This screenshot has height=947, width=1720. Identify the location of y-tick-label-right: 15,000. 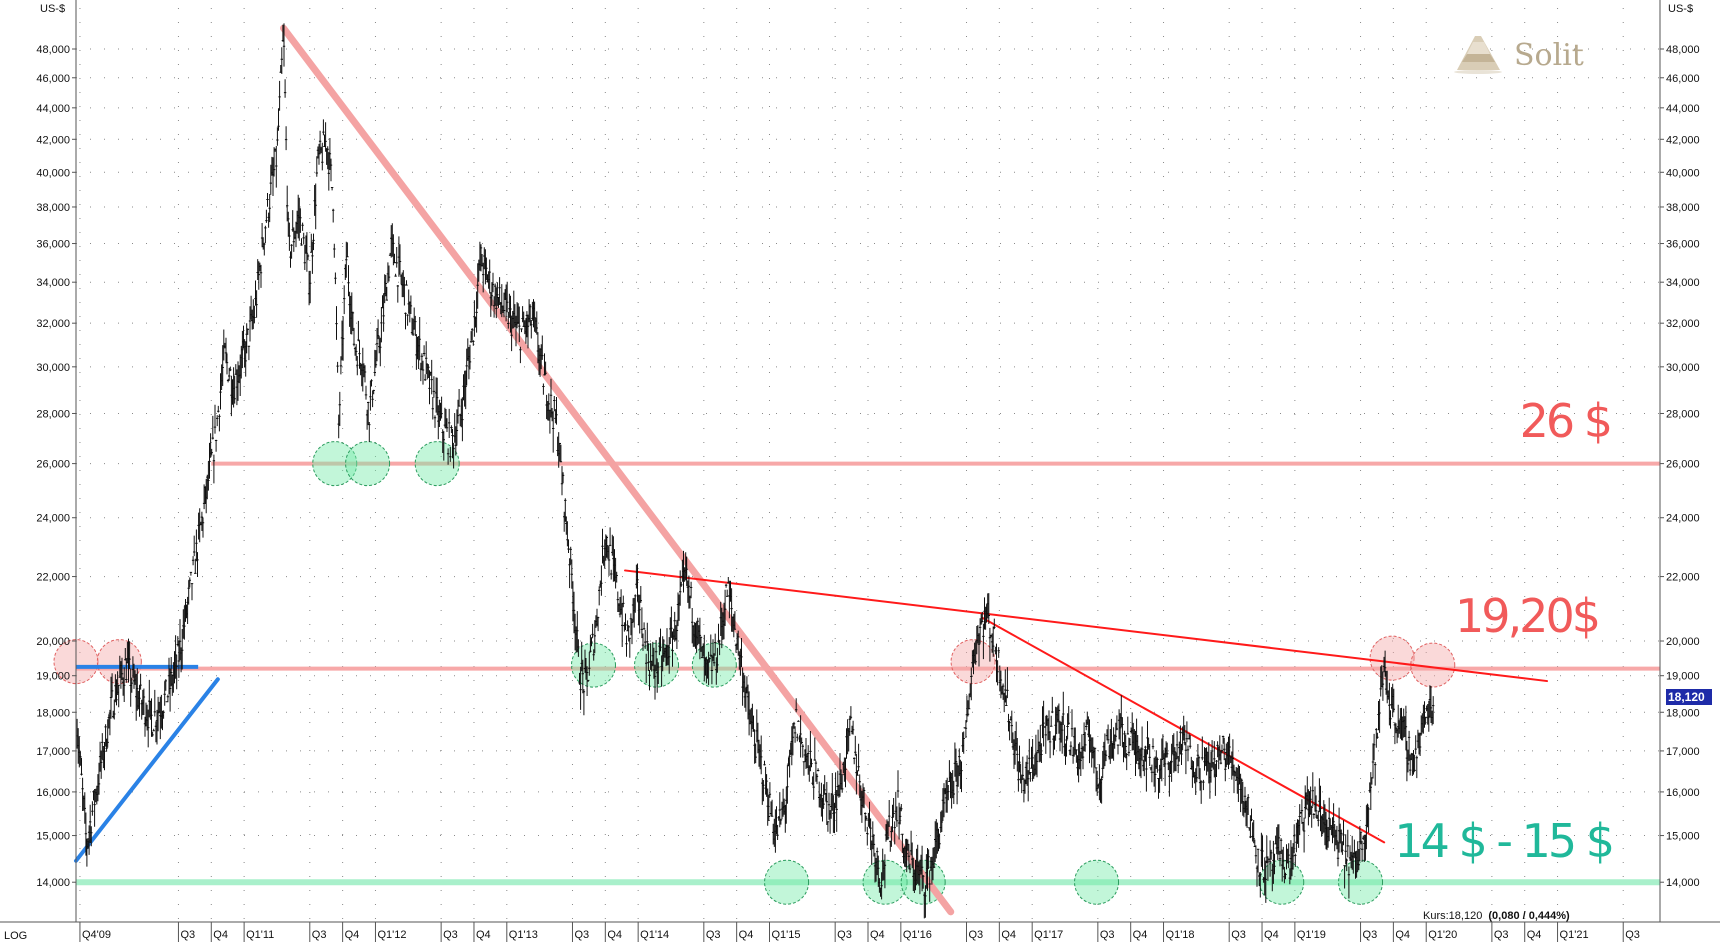
(1683, 837).